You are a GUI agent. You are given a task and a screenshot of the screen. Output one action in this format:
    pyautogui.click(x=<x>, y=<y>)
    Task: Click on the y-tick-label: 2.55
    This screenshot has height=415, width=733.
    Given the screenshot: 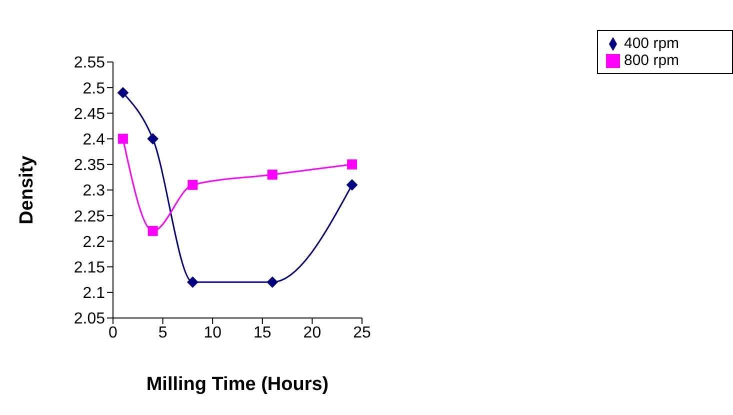 What is the action you would take?
    pyautogui.click(x=90, y=63)
    